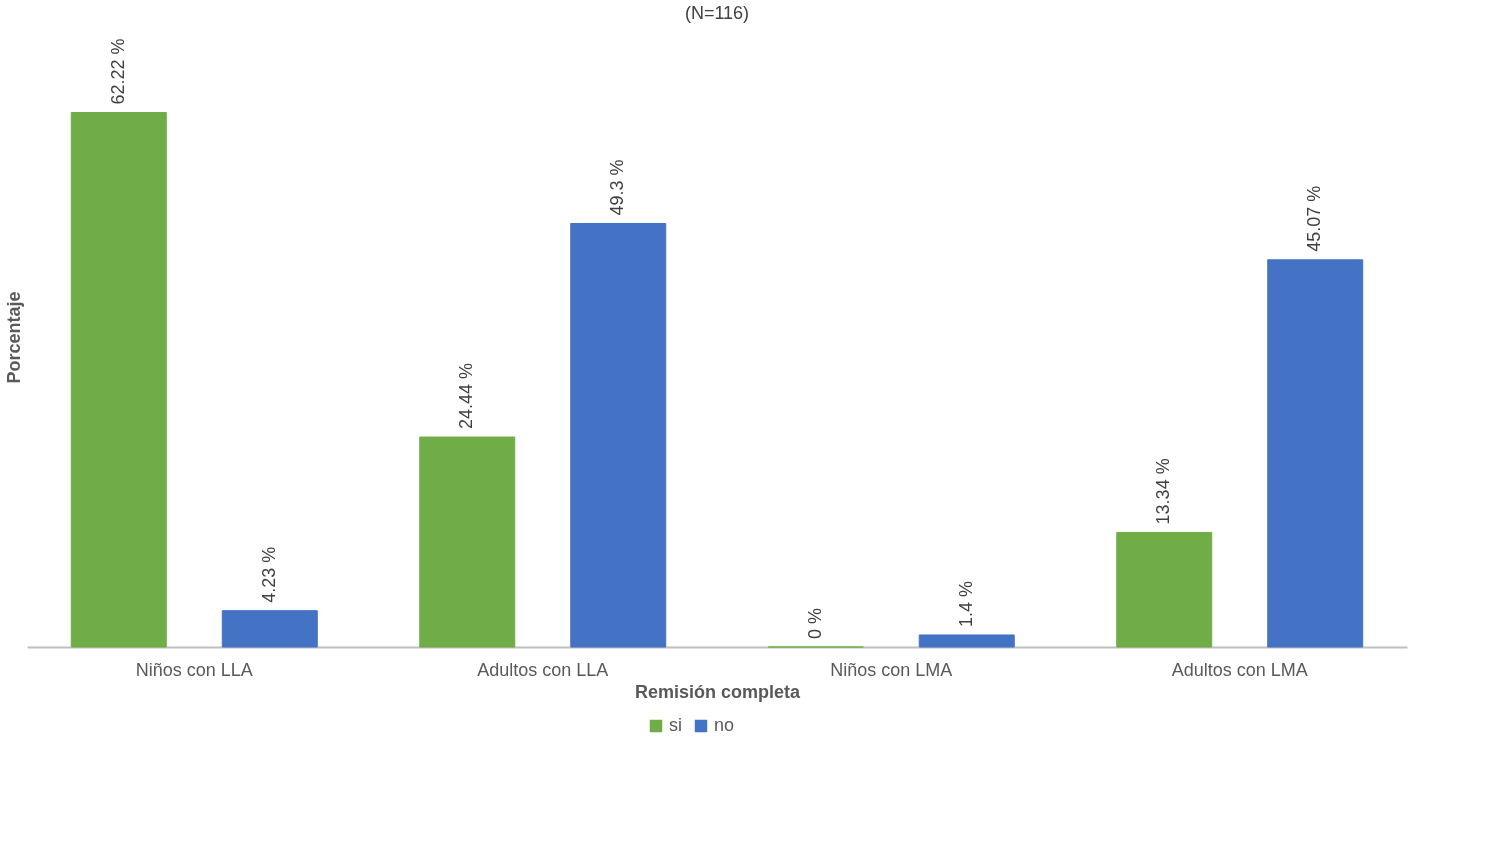  What do you see at coordinates (891, 669) in the screenshot?
I see `x-tick-label: Niños con LMA` at bounding box center [891, 669].